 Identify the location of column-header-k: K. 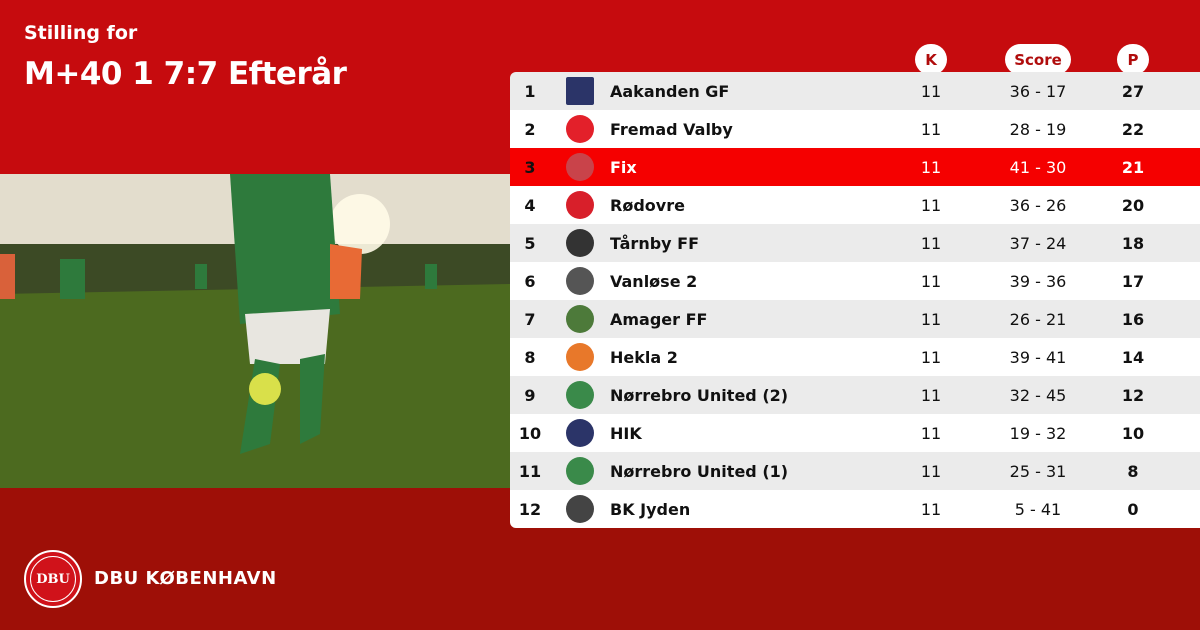
(931, 59).